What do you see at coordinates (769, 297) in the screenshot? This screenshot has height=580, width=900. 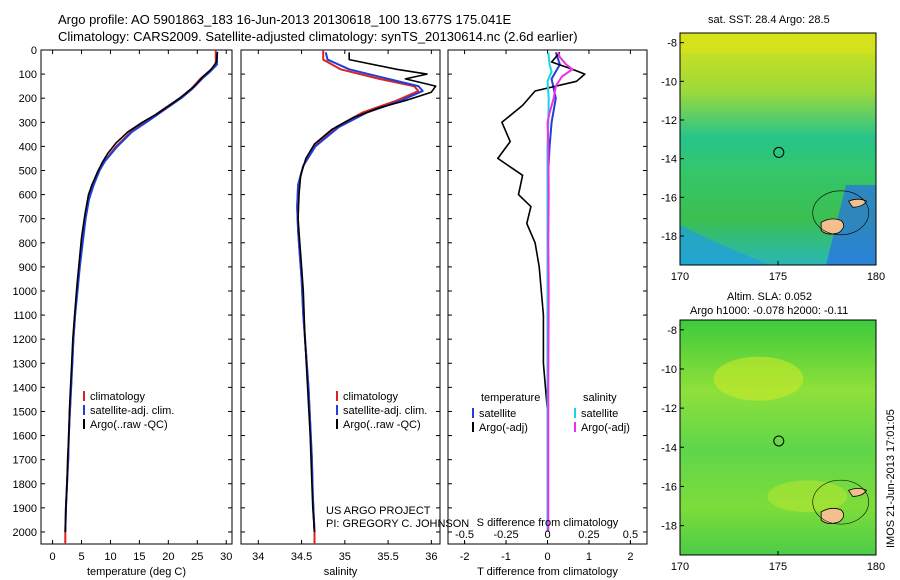 I see `sla-map-title-line1: Altim. SLA: 0.052` at bounding box center [769, 297].